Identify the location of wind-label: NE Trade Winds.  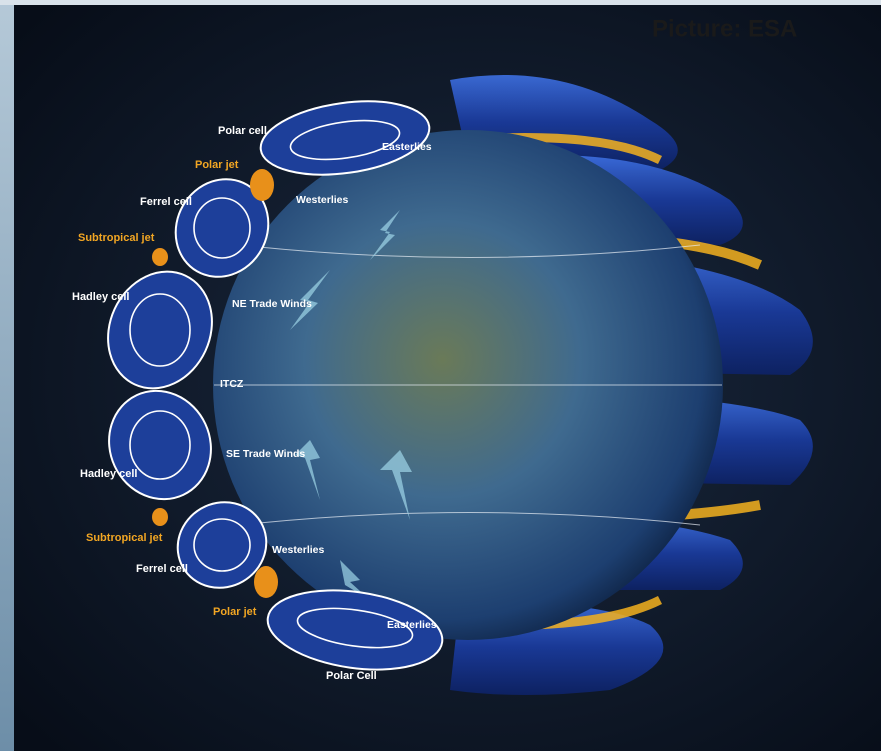
(272, 304).